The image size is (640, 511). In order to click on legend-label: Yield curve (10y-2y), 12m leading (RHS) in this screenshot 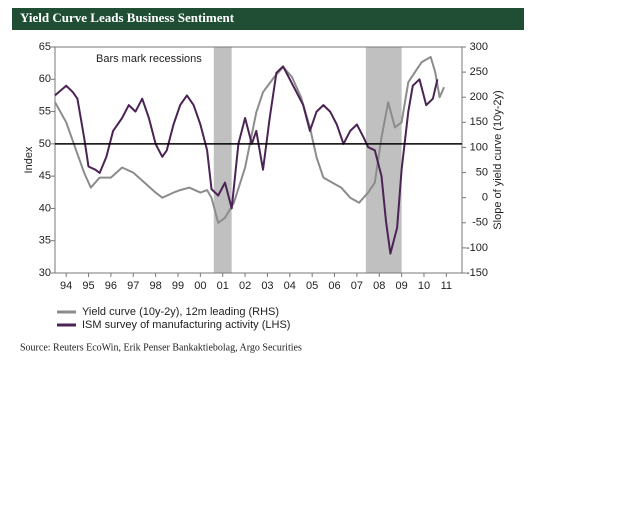, I will do `click(180, 312)`.